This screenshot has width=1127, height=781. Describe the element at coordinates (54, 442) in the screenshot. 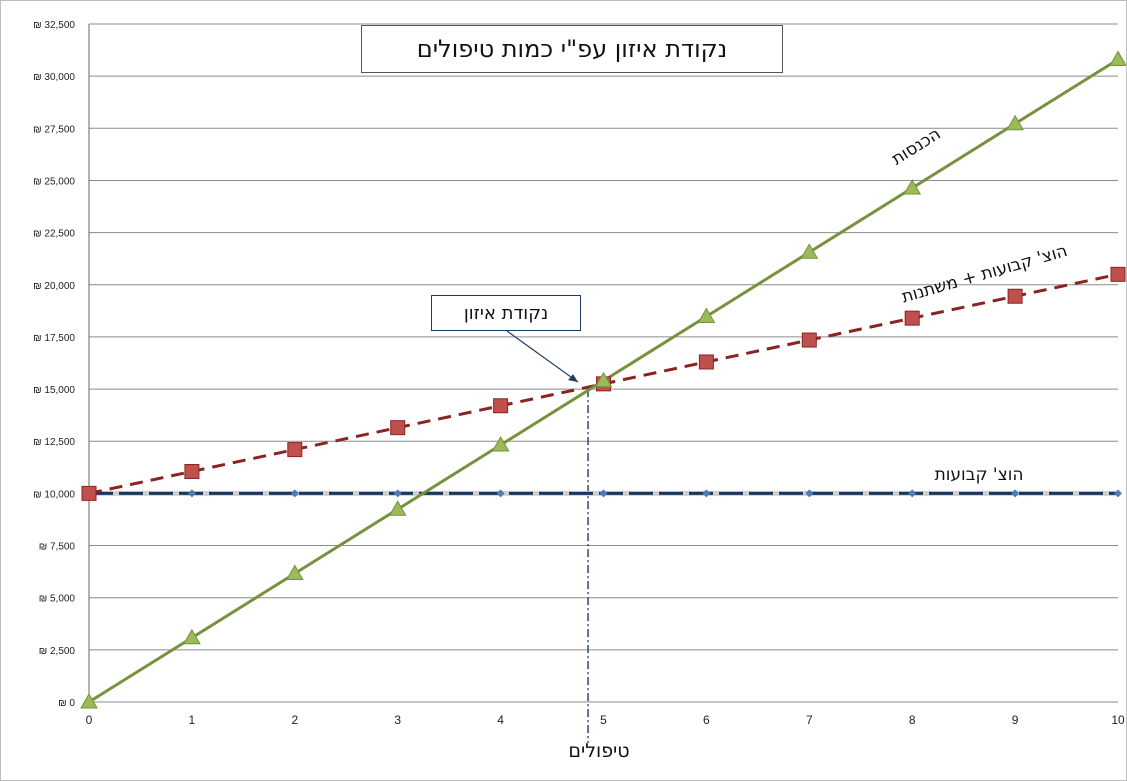

I see `y-tick-label: ₪ 12,500` at that location.